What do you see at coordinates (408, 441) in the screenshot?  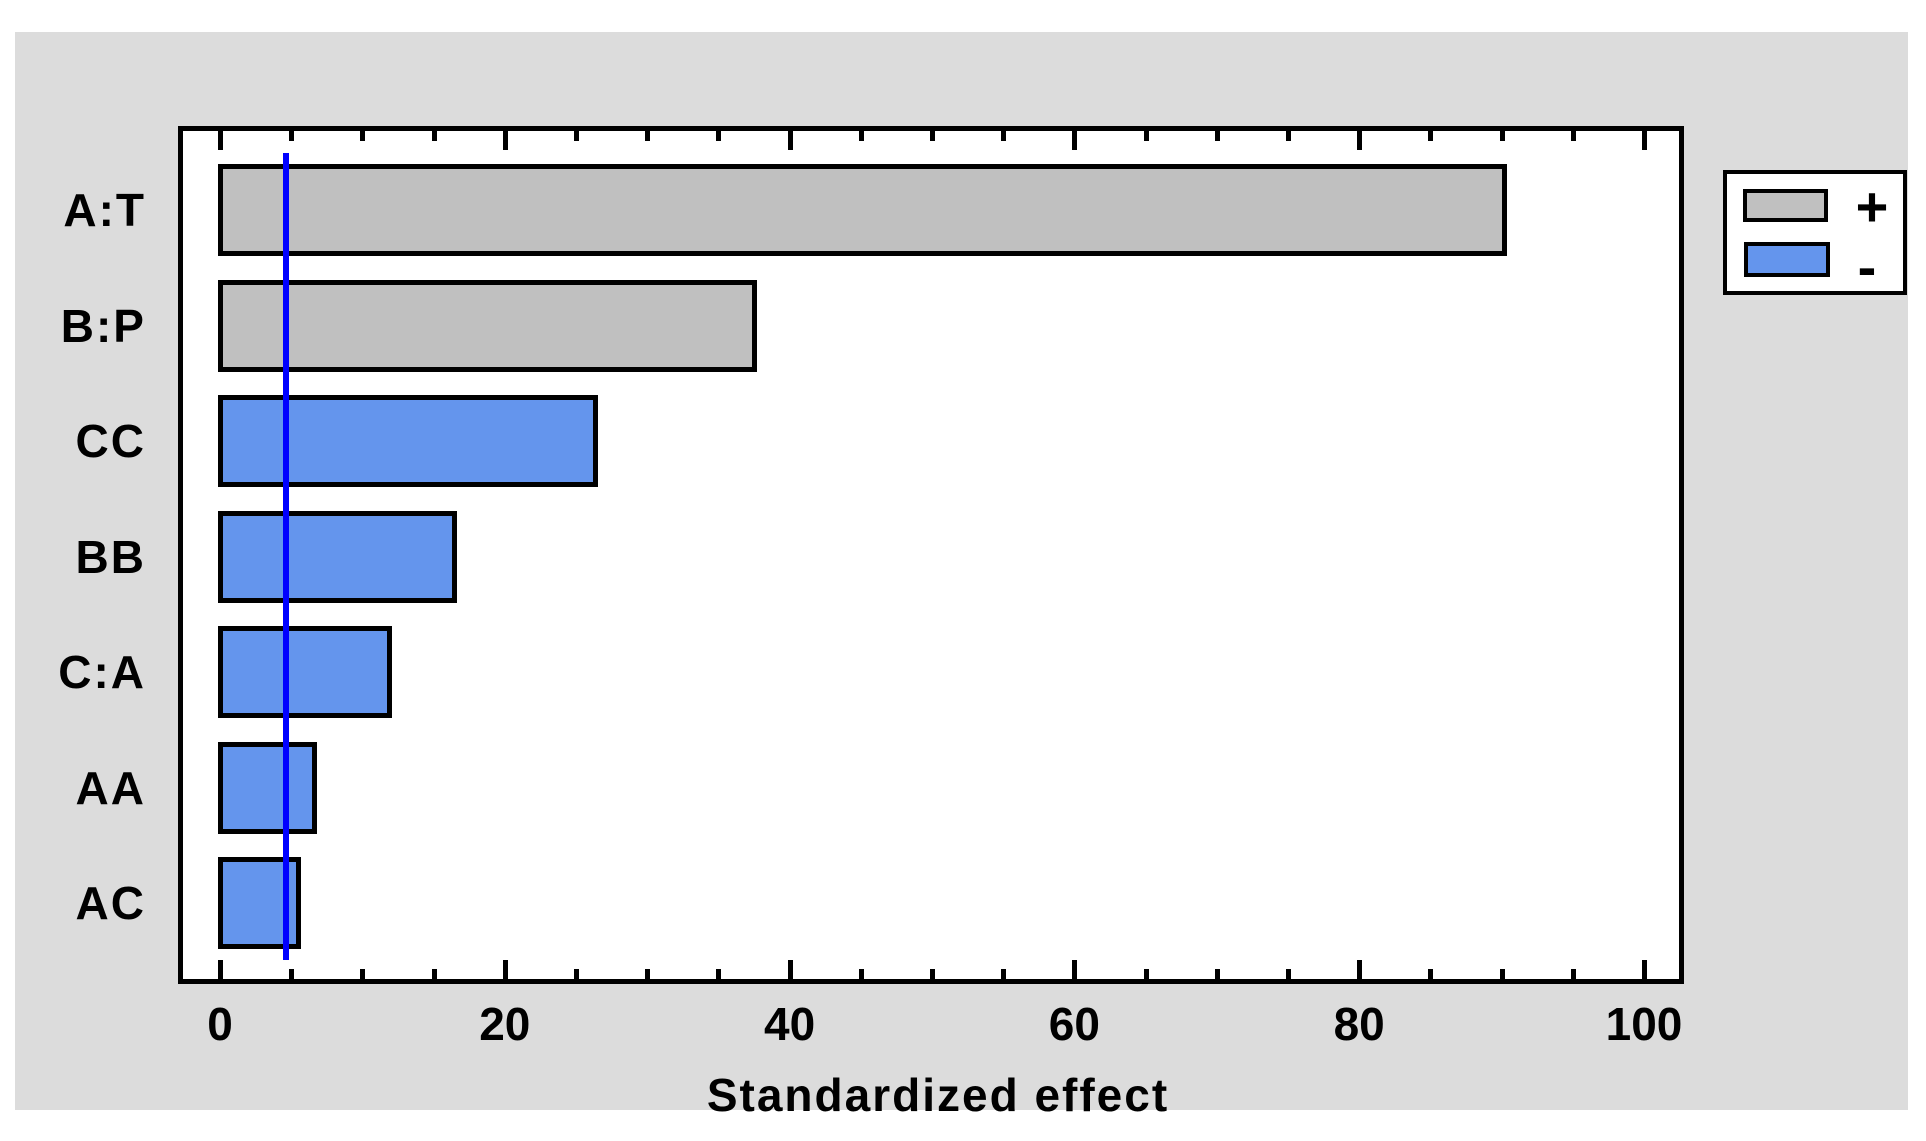 I see `bar-CC` at bounding box center [408, 441].